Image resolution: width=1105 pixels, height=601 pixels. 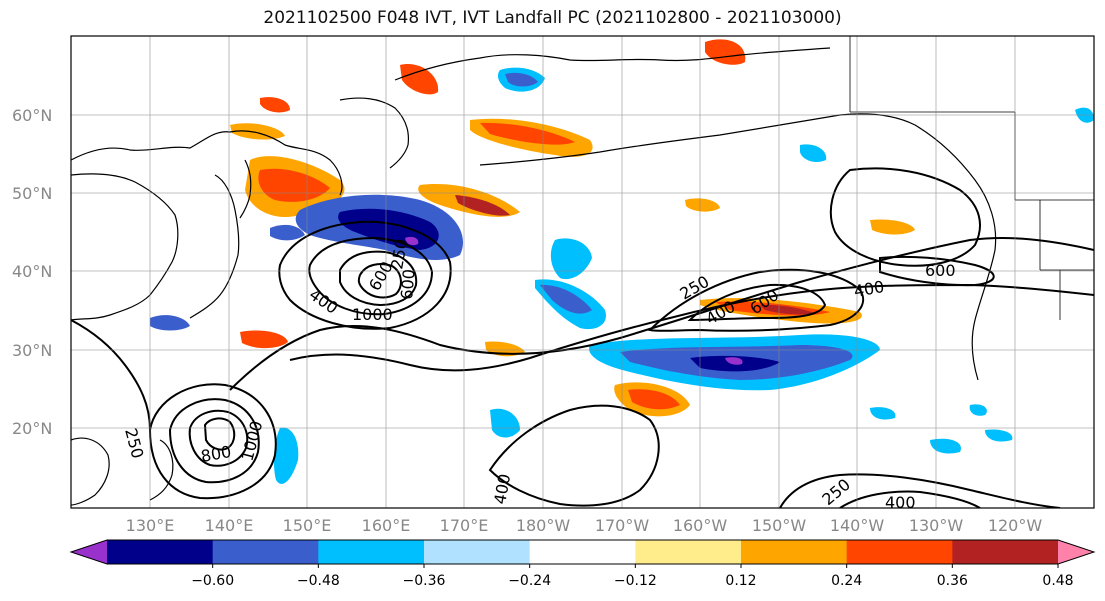 What do you see at coordinates (1057, 581) in the screenshot?
I see `colorbar-tick-label: 0.48` at bounding box center [1057, 581].